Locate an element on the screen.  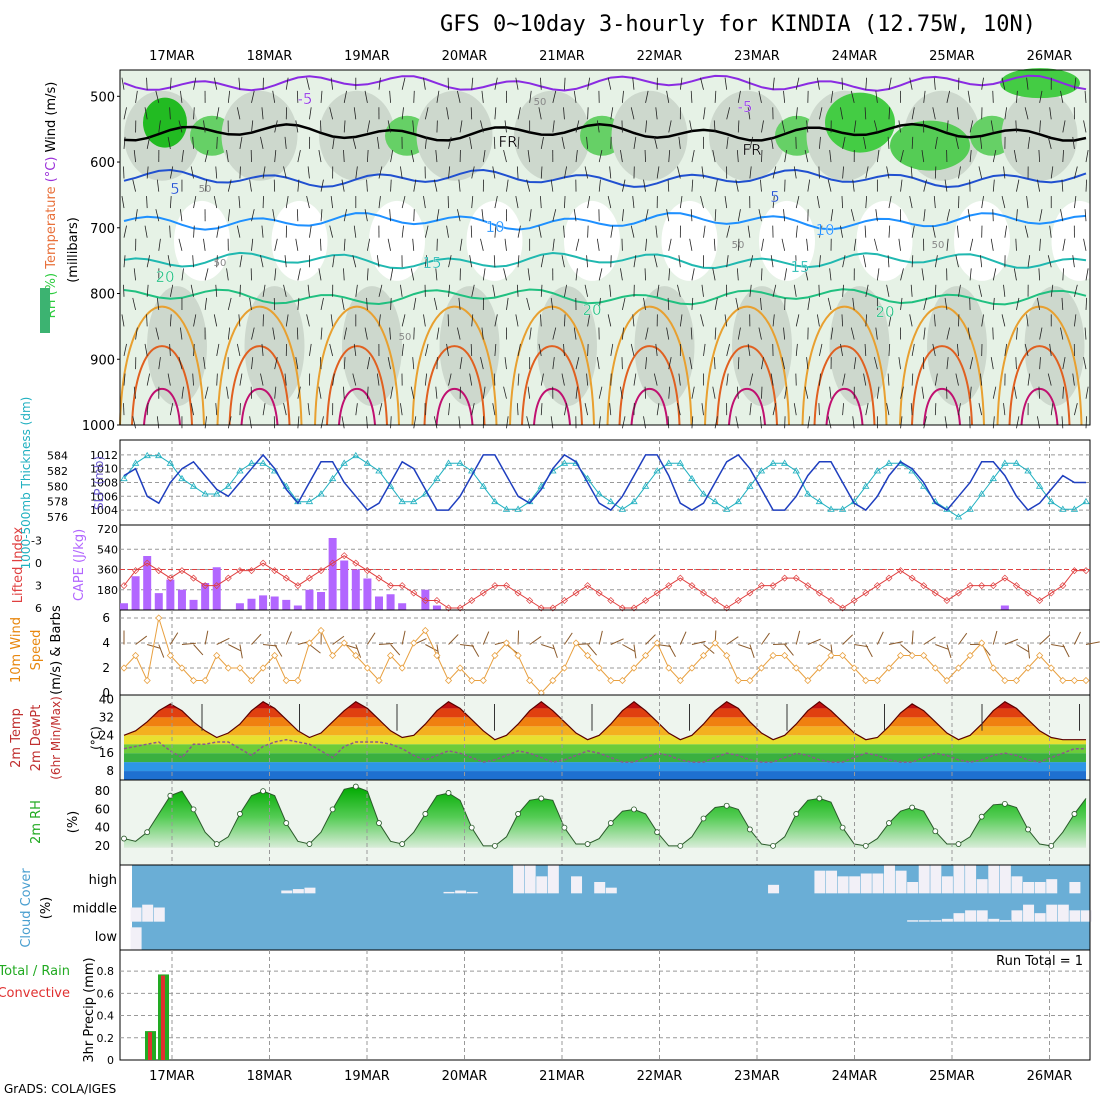
y-tick-label: 40 is located at coordinates (102, 828).